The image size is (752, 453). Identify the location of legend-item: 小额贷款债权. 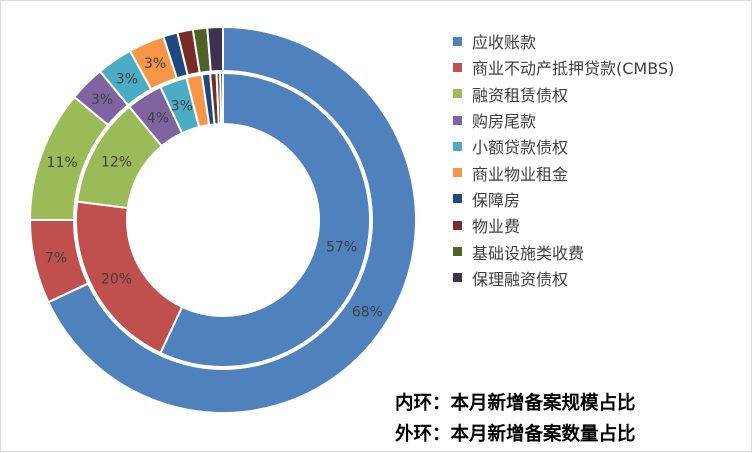
(563, 146).